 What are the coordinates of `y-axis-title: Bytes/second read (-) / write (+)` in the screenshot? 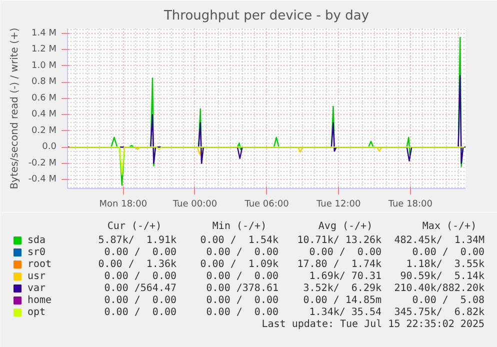 It's located at (14, 109).